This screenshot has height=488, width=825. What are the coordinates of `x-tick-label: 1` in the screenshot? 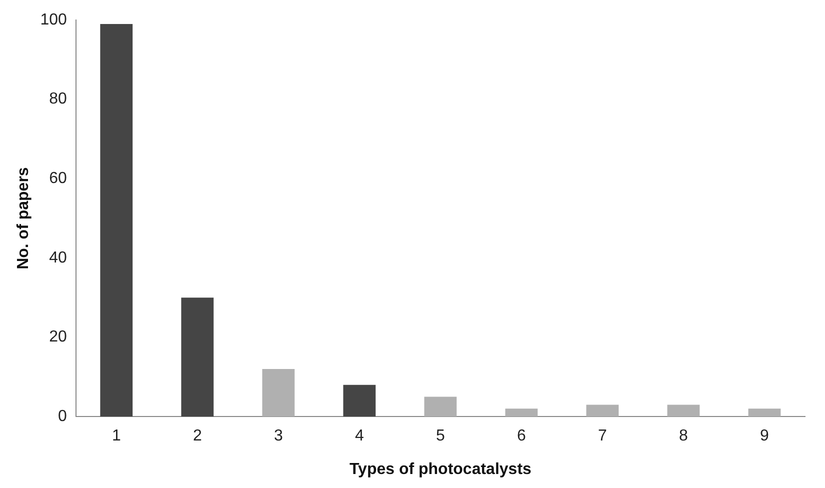 It's located at (116, 436).